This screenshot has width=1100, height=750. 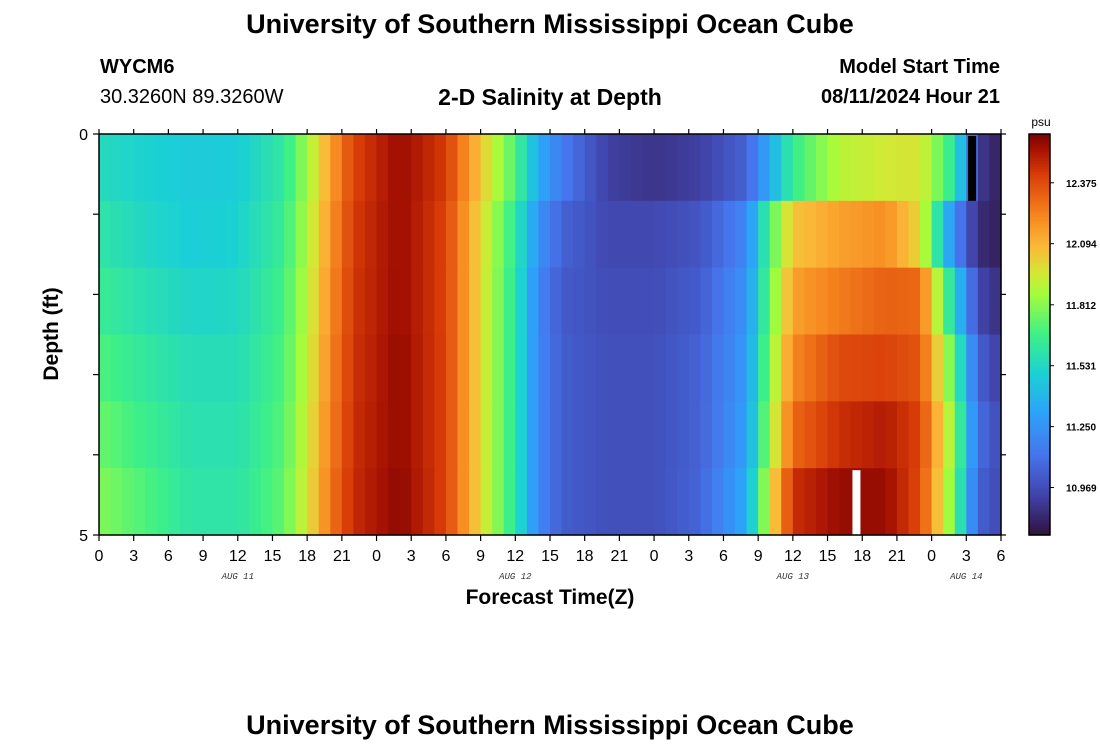 I want to click on colorbar-tick-label: 10.969, so click(x=1081, y=489).